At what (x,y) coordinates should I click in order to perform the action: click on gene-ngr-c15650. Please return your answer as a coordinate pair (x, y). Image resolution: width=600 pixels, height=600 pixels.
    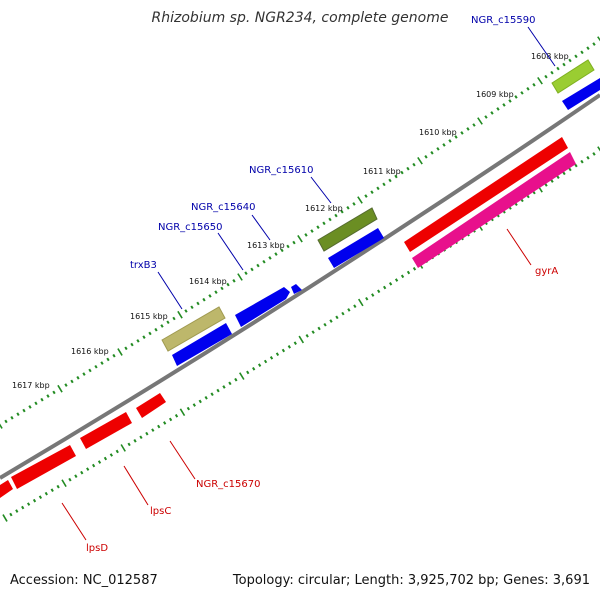
    Looking at the image, I should click on (296, 289).